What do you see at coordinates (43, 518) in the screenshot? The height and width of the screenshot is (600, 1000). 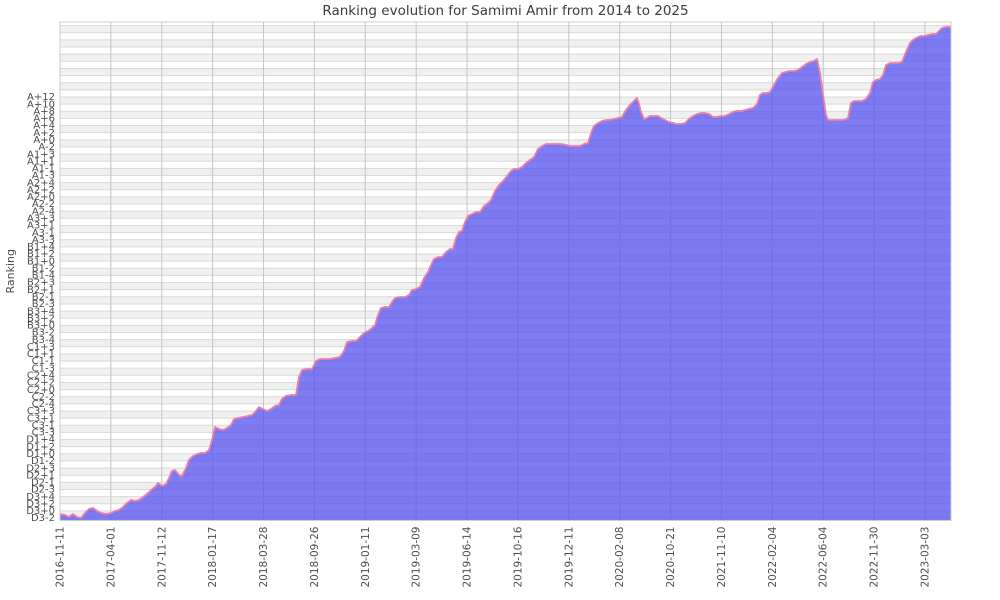 I see `y-tick-label: D3-2` at bounding box center [43, 518].